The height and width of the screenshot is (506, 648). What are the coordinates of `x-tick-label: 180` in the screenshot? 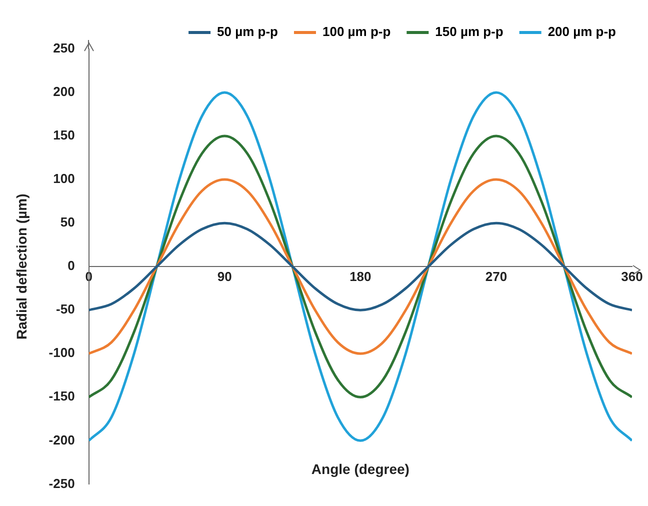 It's located at (361, 276).